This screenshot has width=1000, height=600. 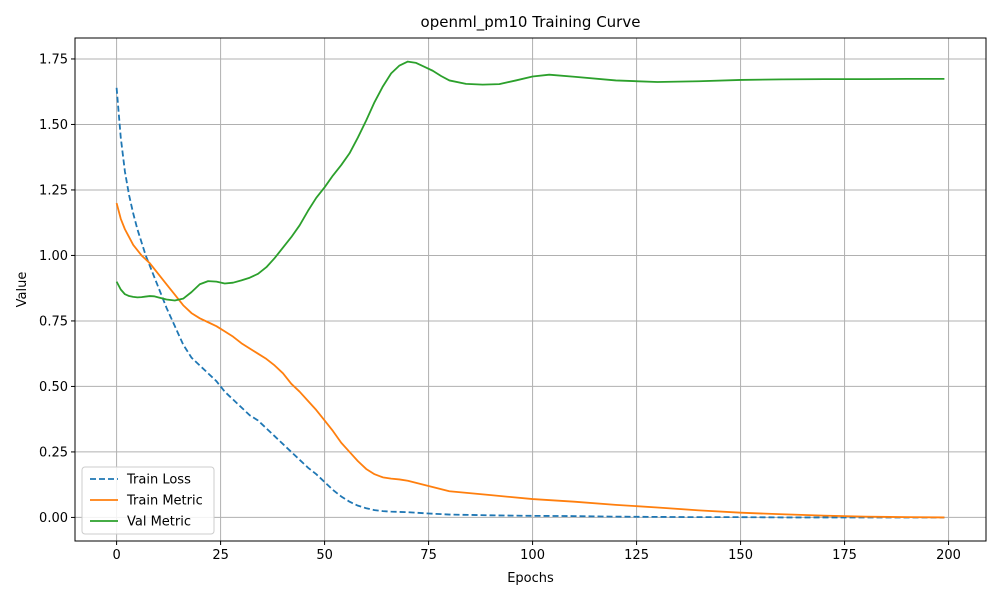 What do you see at coordinates (531, 22) in the screenshot?
I see `chart-title: openml_pm10 Training Curve` at bounding box center [531, 22].